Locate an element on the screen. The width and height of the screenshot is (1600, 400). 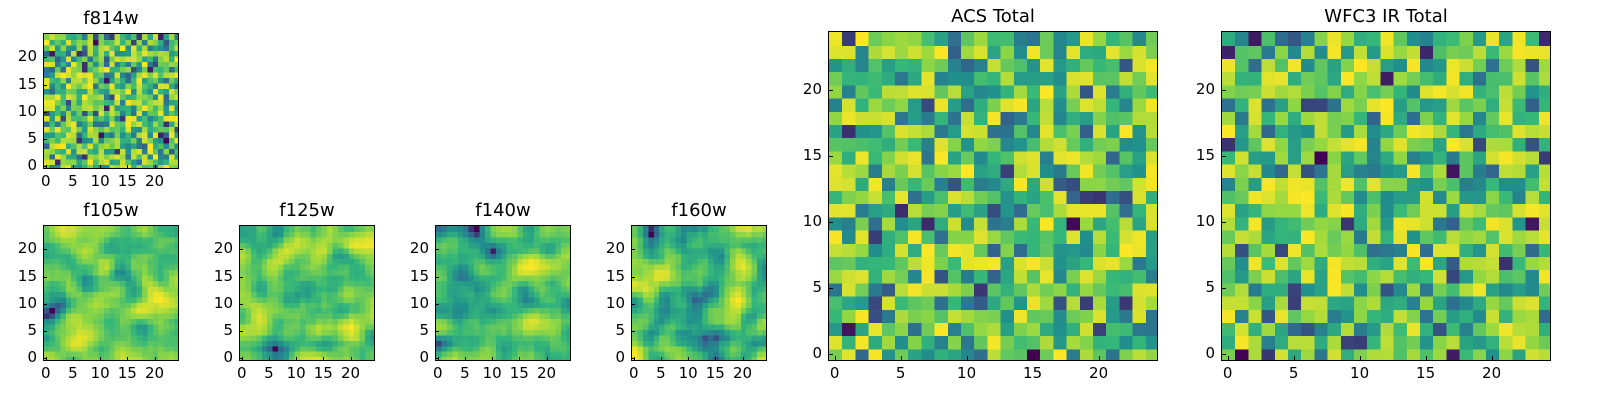
x-tick-label: 0 is located at coordinates (633, 373).